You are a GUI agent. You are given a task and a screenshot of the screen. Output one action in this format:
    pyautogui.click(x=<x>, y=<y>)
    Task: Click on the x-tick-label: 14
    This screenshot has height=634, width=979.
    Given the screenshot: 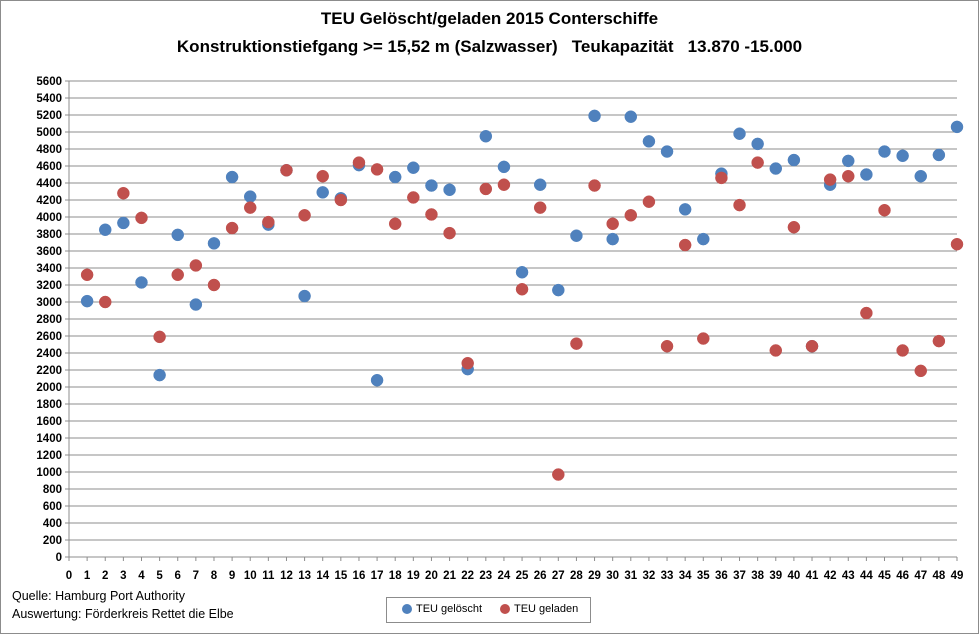 What is the action you would take?
    pyautogui.click(x=322, y=576)
    